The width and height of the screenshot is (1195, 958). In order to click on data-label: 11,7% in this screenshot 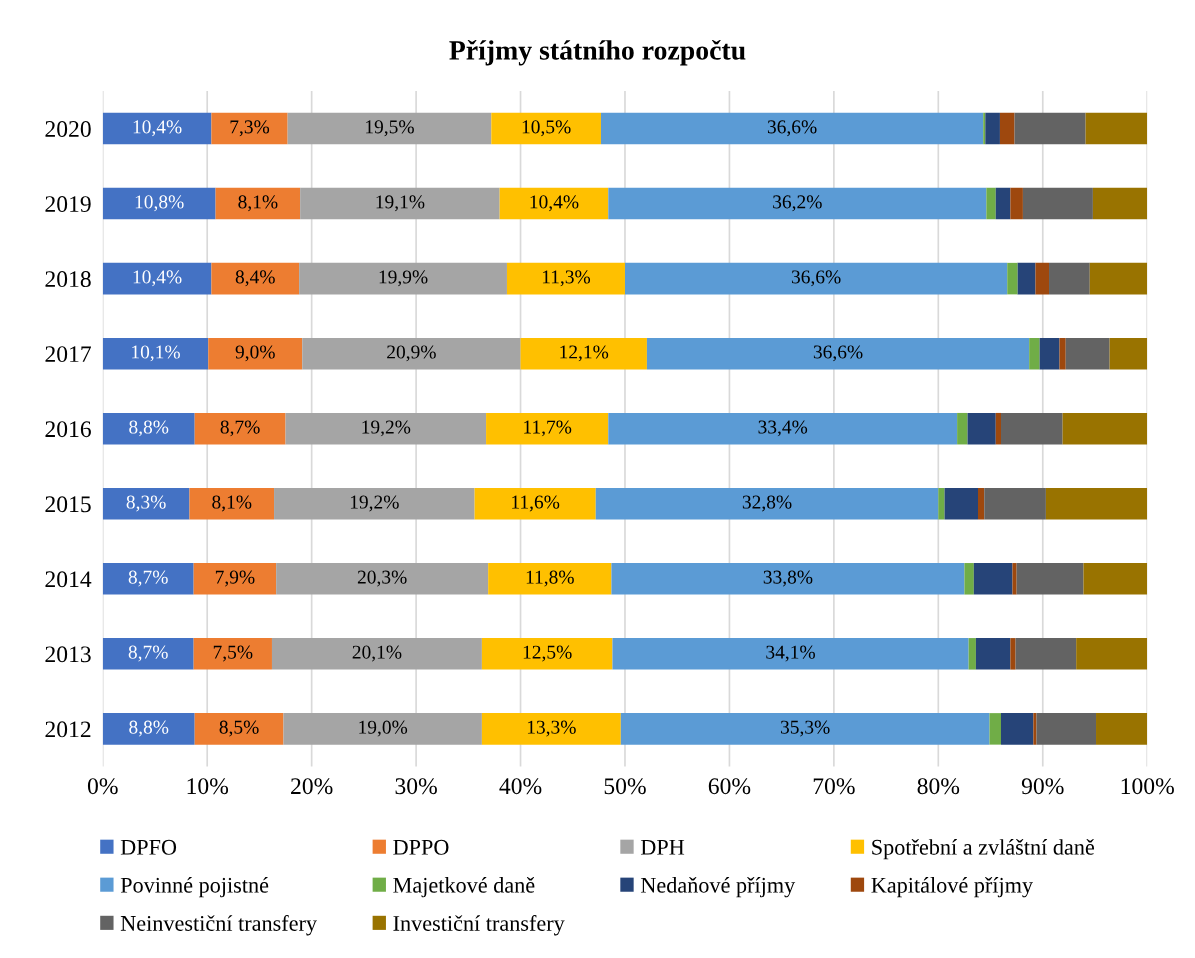, I will do `click(548, 428)`.